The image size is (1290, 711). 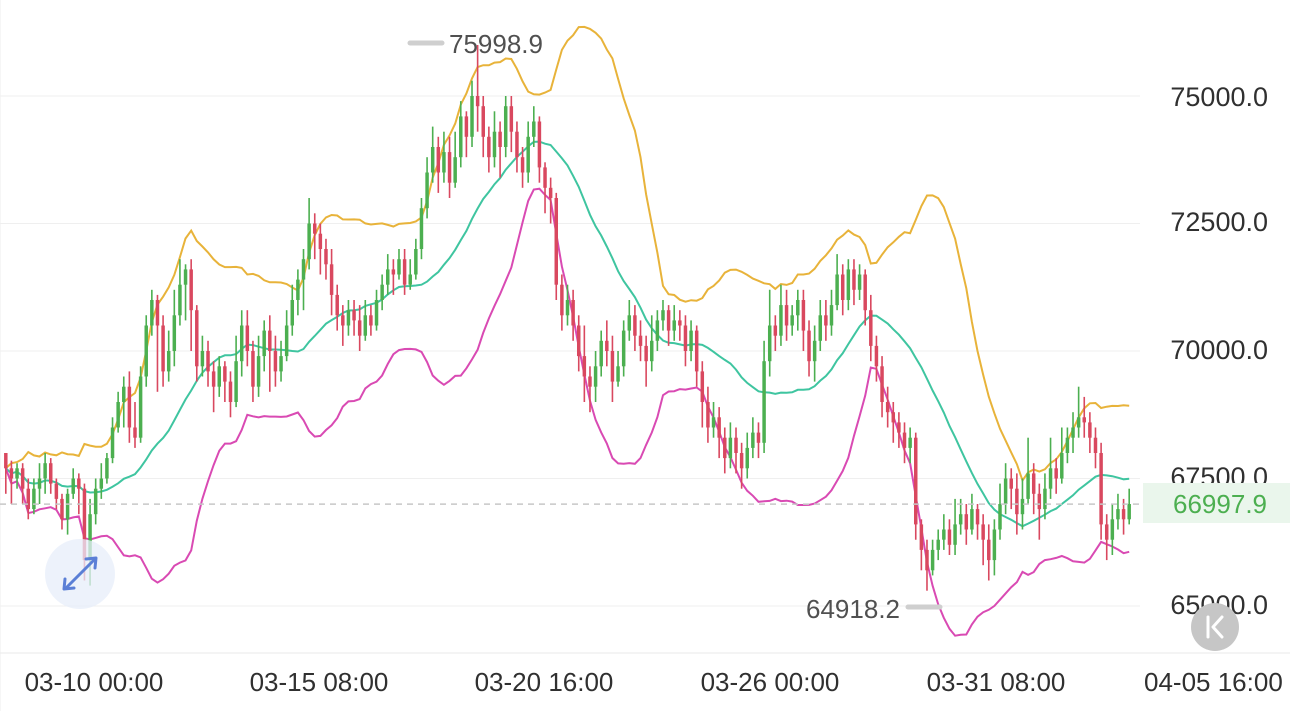 I want to click on expand-arrows-icon, so click(x=80, y=573).